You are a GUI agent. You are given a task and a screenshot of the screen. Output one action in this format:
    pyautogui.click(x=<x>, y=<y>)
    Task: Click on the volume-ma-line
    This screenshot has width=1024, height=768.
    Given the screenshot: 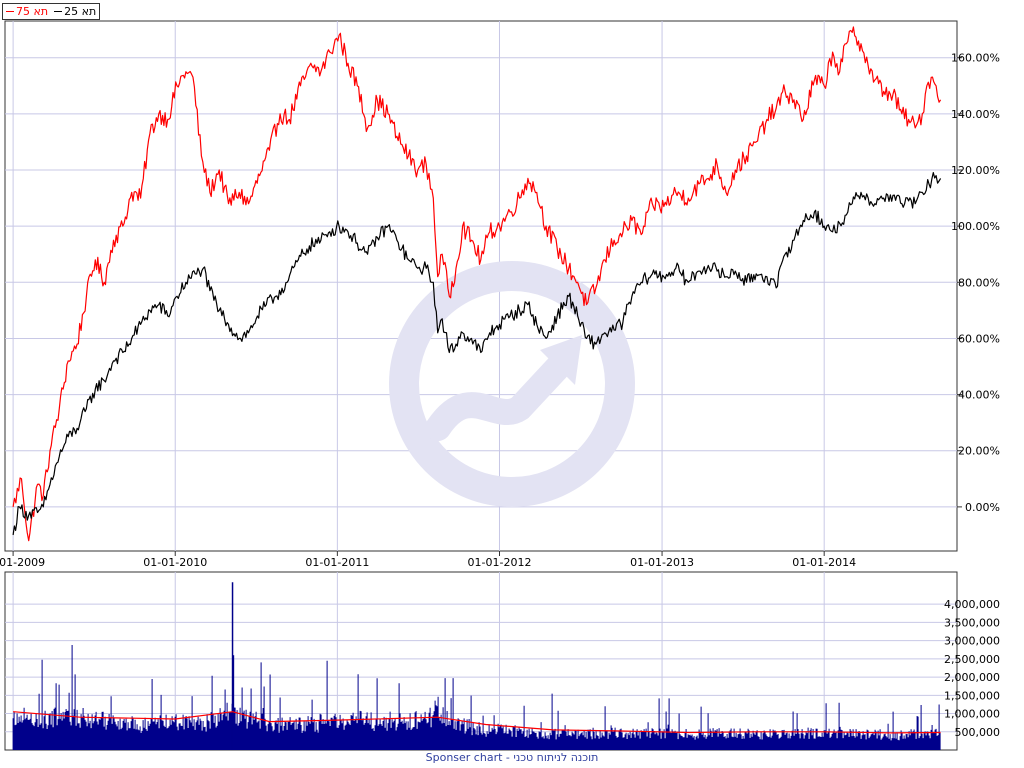 What is the action you would take?
    pyautogui.click(x=477, y=722)
    